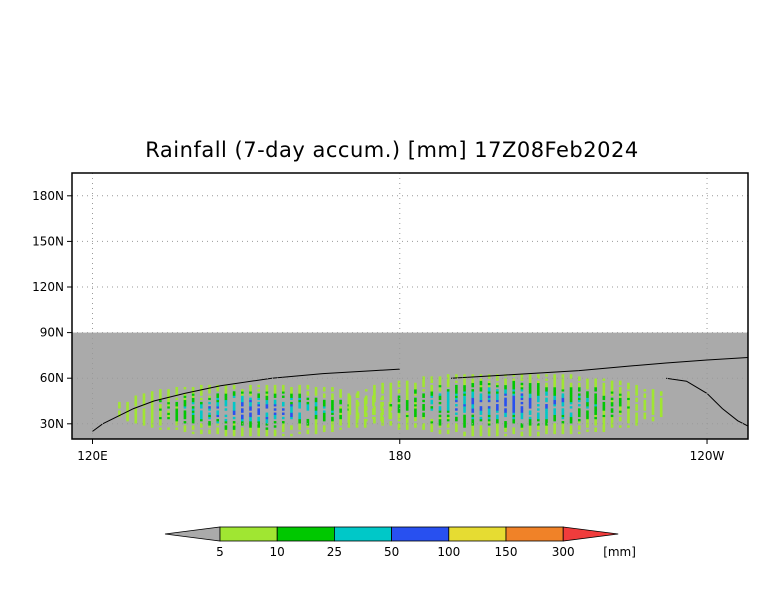 Image resolution: width=784 pixels, height=612 pixels. I want to click on lat-tick-label: 90N, so click(52, 333).